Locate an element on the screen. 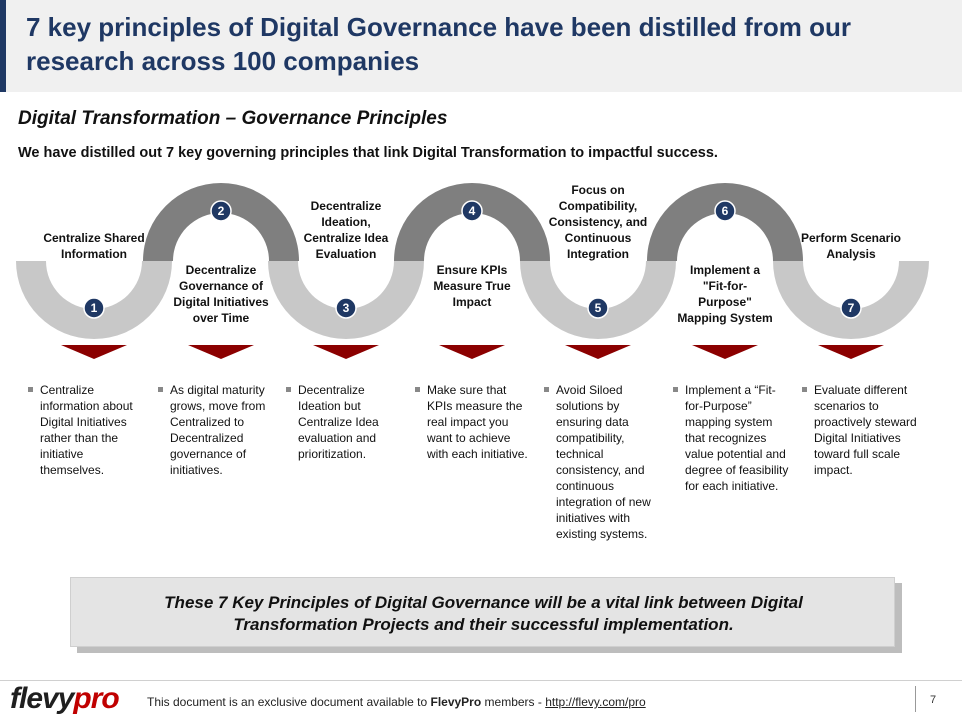 Image resolution: width=962 pixels, height=722 pixels. logo-pro: pro is located at coordinates (96, 698).